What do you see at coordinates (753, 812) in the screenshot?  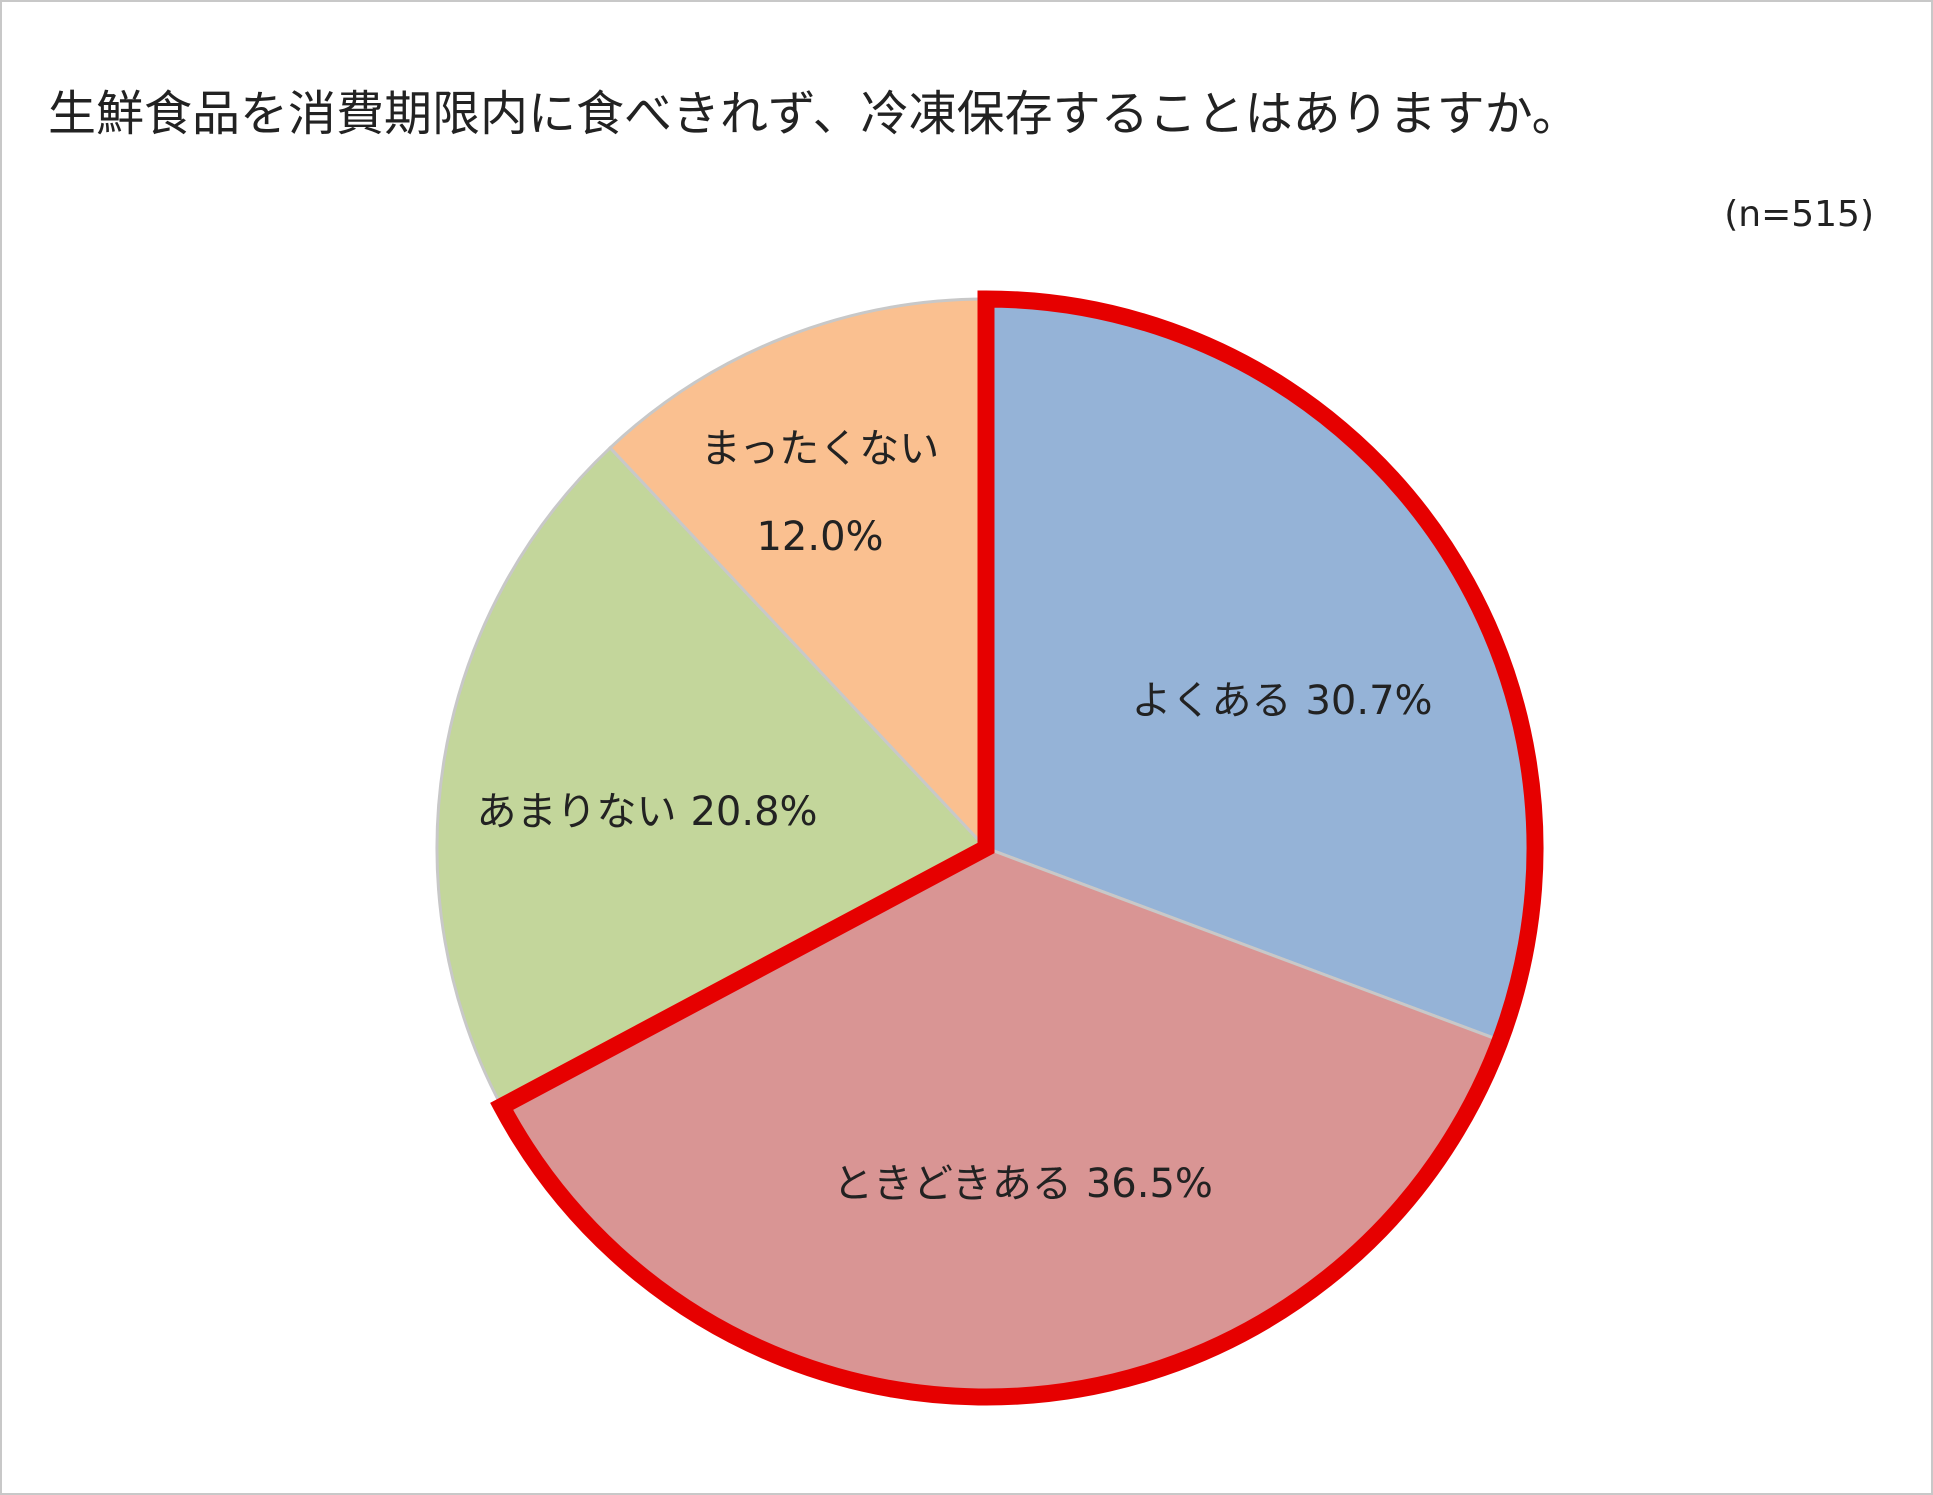 I see `data-label-value: 20.8%` at bounding box center [753, 812].